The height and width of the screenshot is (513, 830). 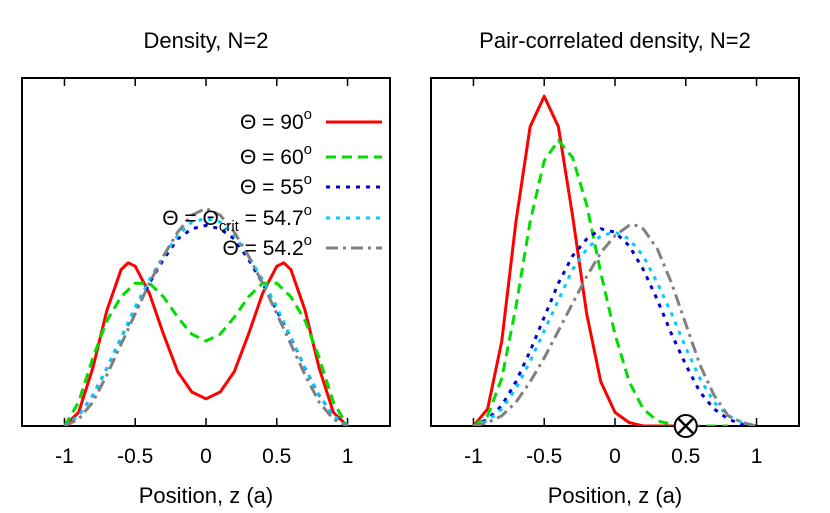 I want to click on legend-text-suffix: = 54.7, so click(x=271, y=218).